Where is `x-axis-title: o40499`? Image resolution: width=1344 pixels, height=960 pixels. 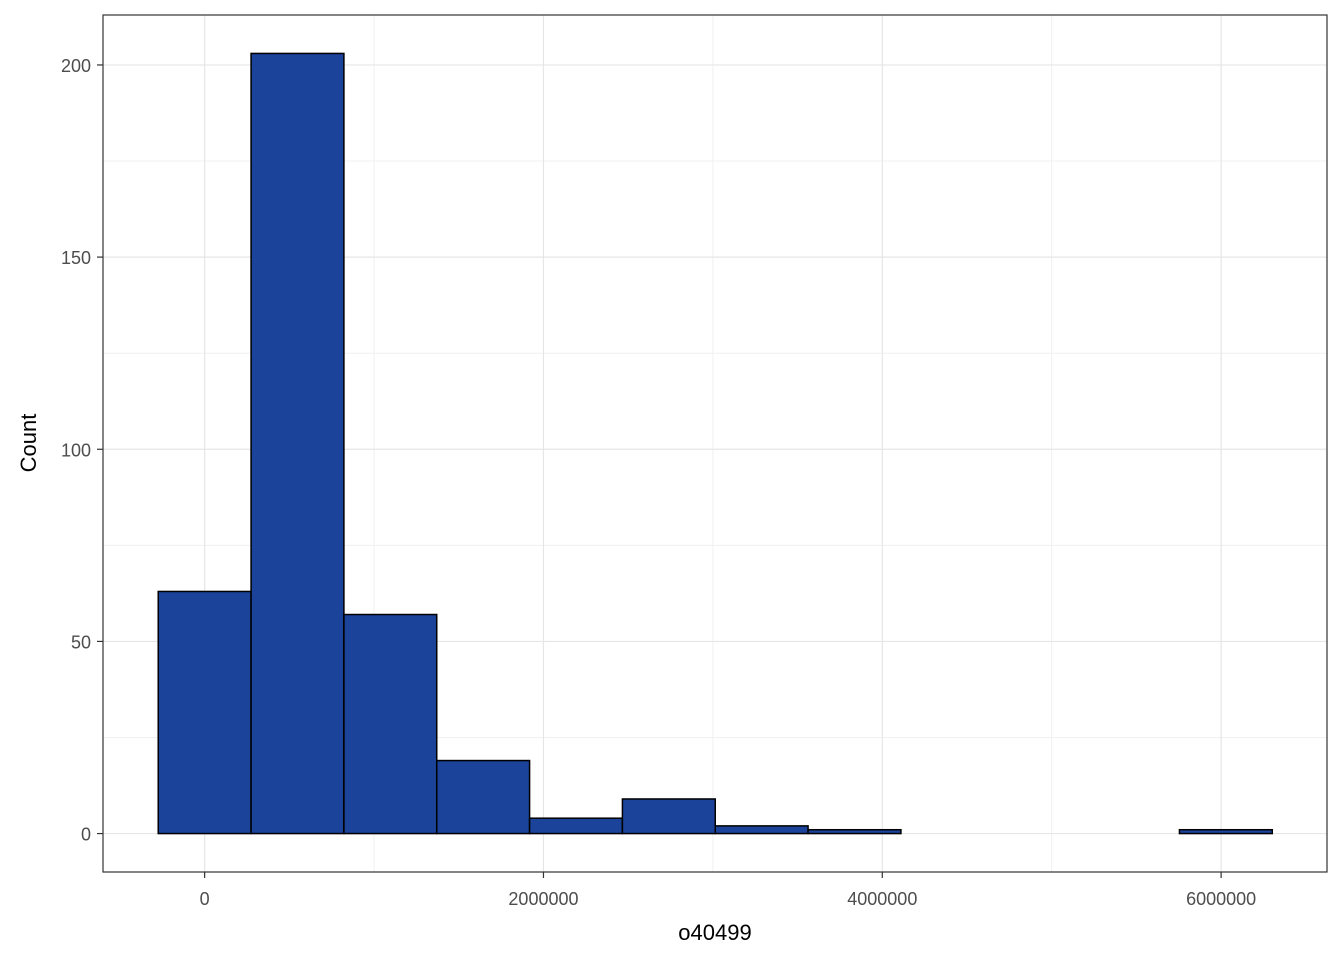
x-axis-title: o40499 is located at coordinates (714, 932).